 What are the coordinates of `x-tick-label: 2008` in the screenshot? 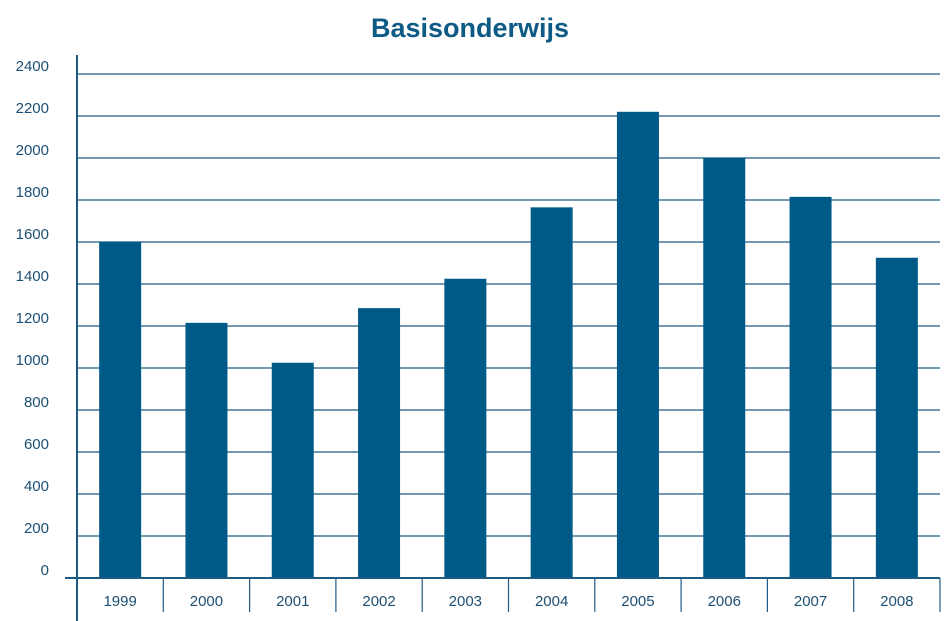 It's located at (896, 601).